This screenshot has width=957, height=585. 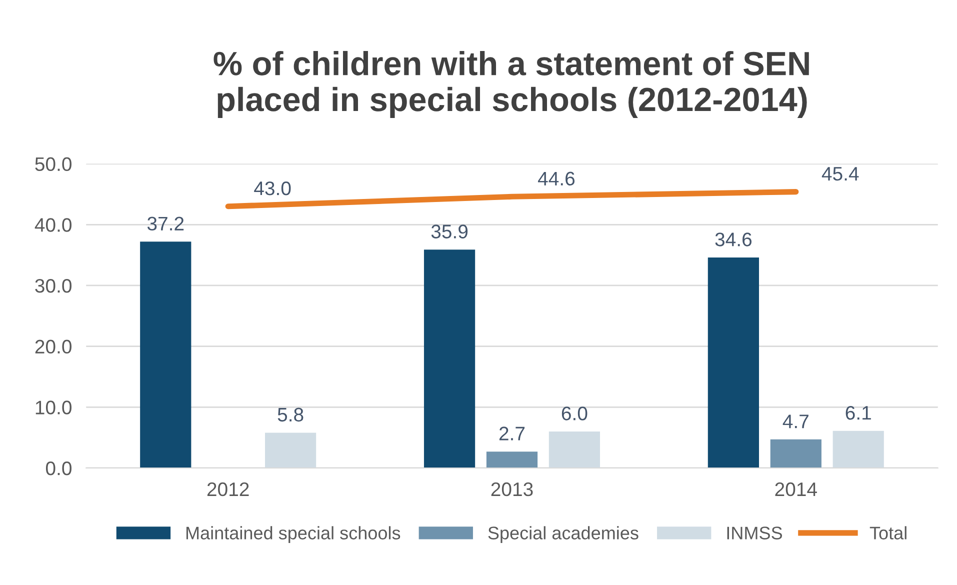 What do you see at coordinates (795, 421) in the screenshot?
I see `data-label: 4.7` at bounding box center [795, 421].